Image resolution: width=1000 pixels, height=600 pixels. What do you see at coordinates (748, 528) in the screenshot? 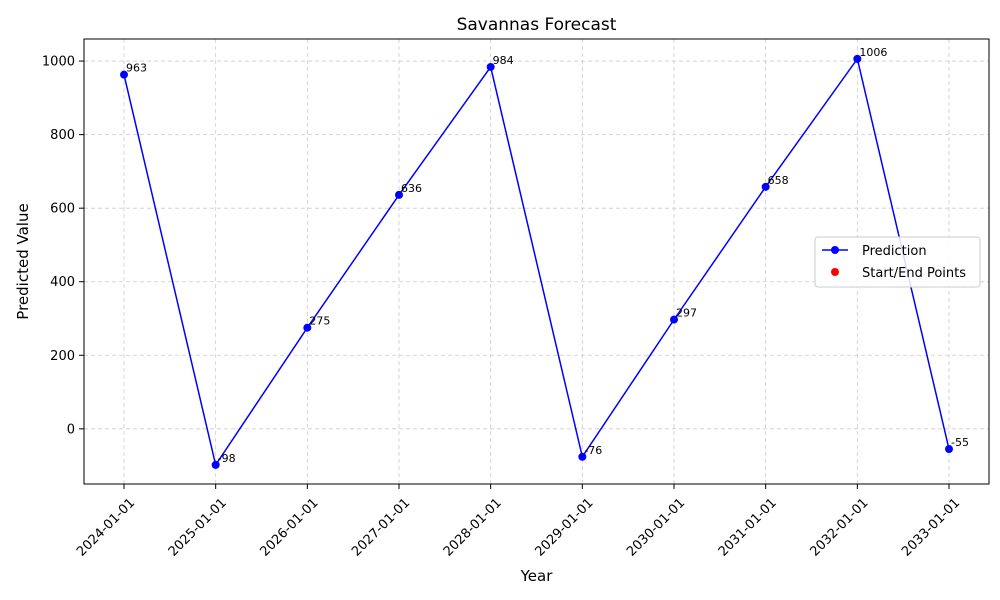
I see `x-tick-label: 2031-01-01` at bounding box center [748, 528].